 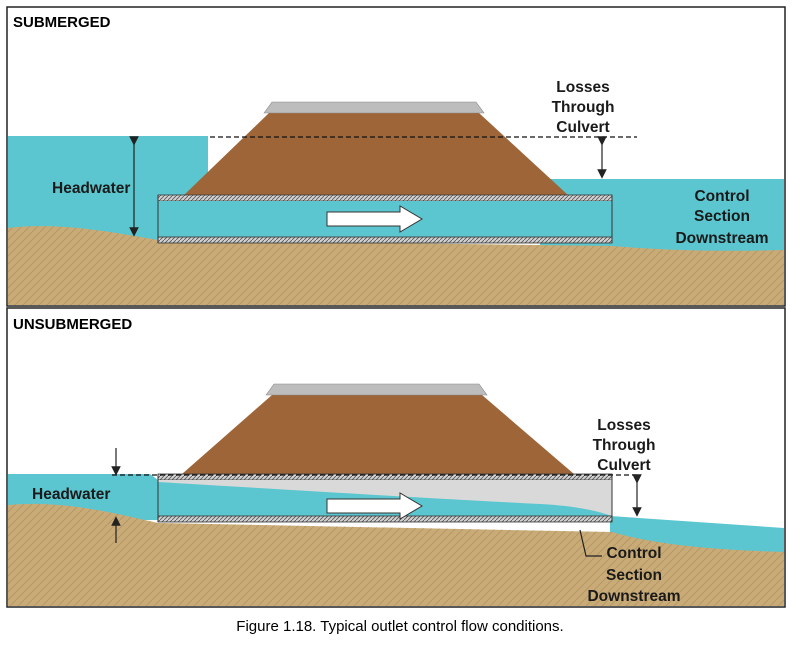 I want to click on panel-title: UNSUBMERGED, so click(x=72, y=324).